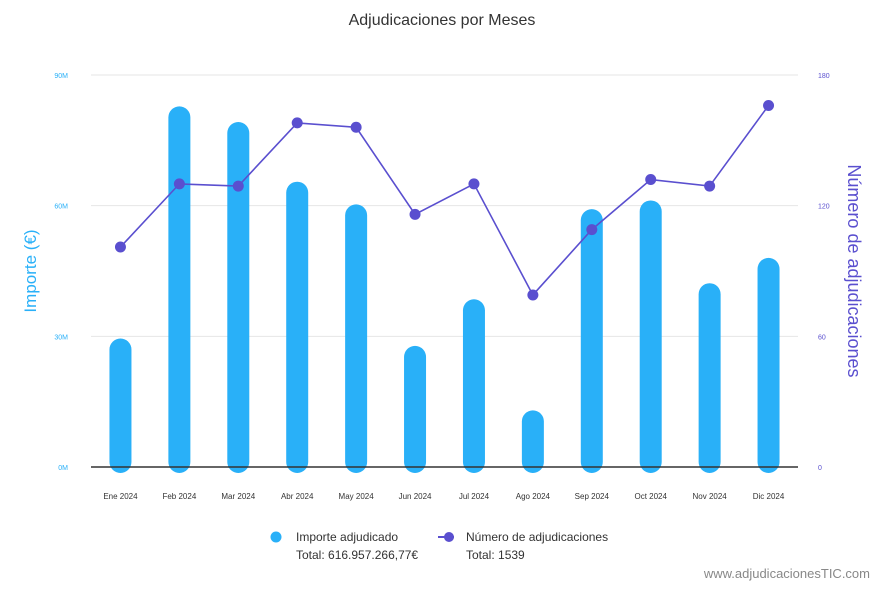 Image resolution: width=884 pixels, height=591 pixels. Describe the element at coordinates (63, 468) in the screenshot. I see `y-left-tick-label: 0M` at that location.